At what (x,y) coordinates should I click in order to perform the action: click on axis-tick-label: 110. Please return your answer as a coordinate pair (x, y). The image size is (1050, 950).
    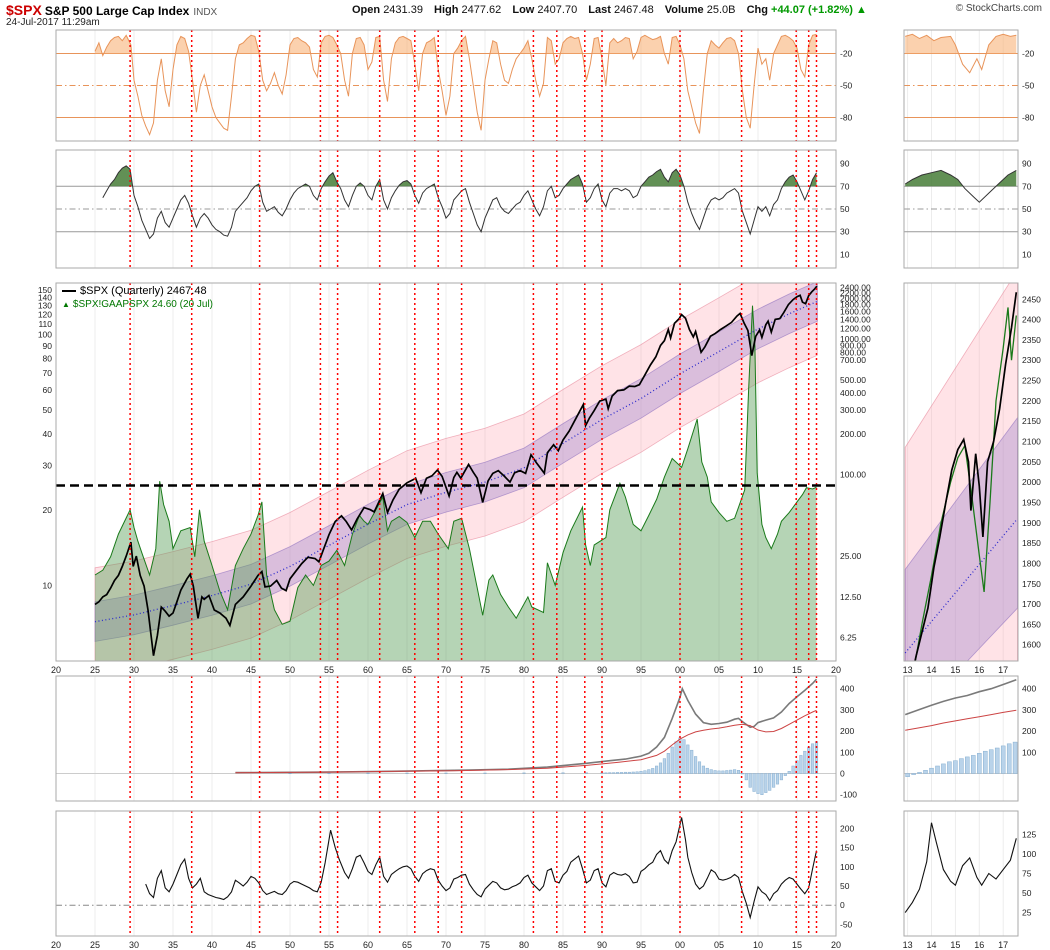
    Looking at the image, I should click on (45, 324).